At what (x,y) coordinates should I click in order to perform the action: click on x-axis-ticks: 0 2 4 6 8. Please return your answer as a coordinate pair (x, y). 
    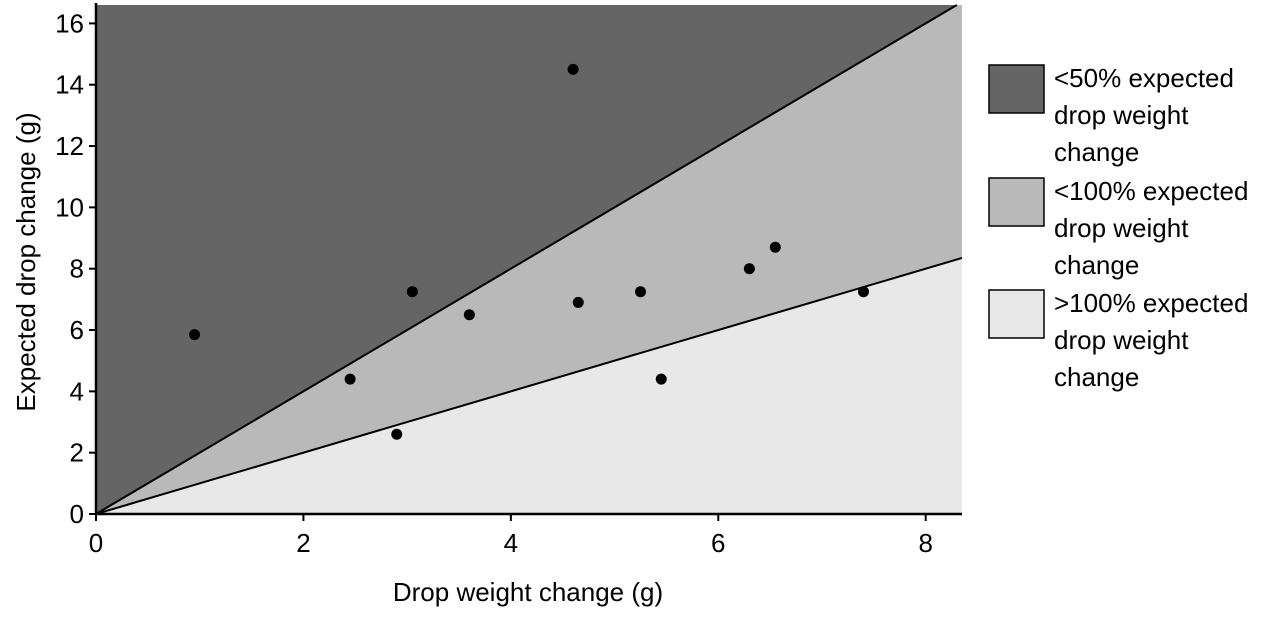
    Looking at the image, I should click on (511, 536).